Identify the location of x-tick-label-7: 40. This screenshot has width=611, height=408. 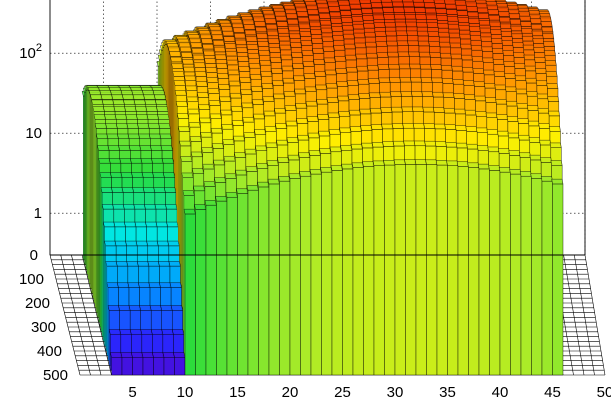
(500, 392).